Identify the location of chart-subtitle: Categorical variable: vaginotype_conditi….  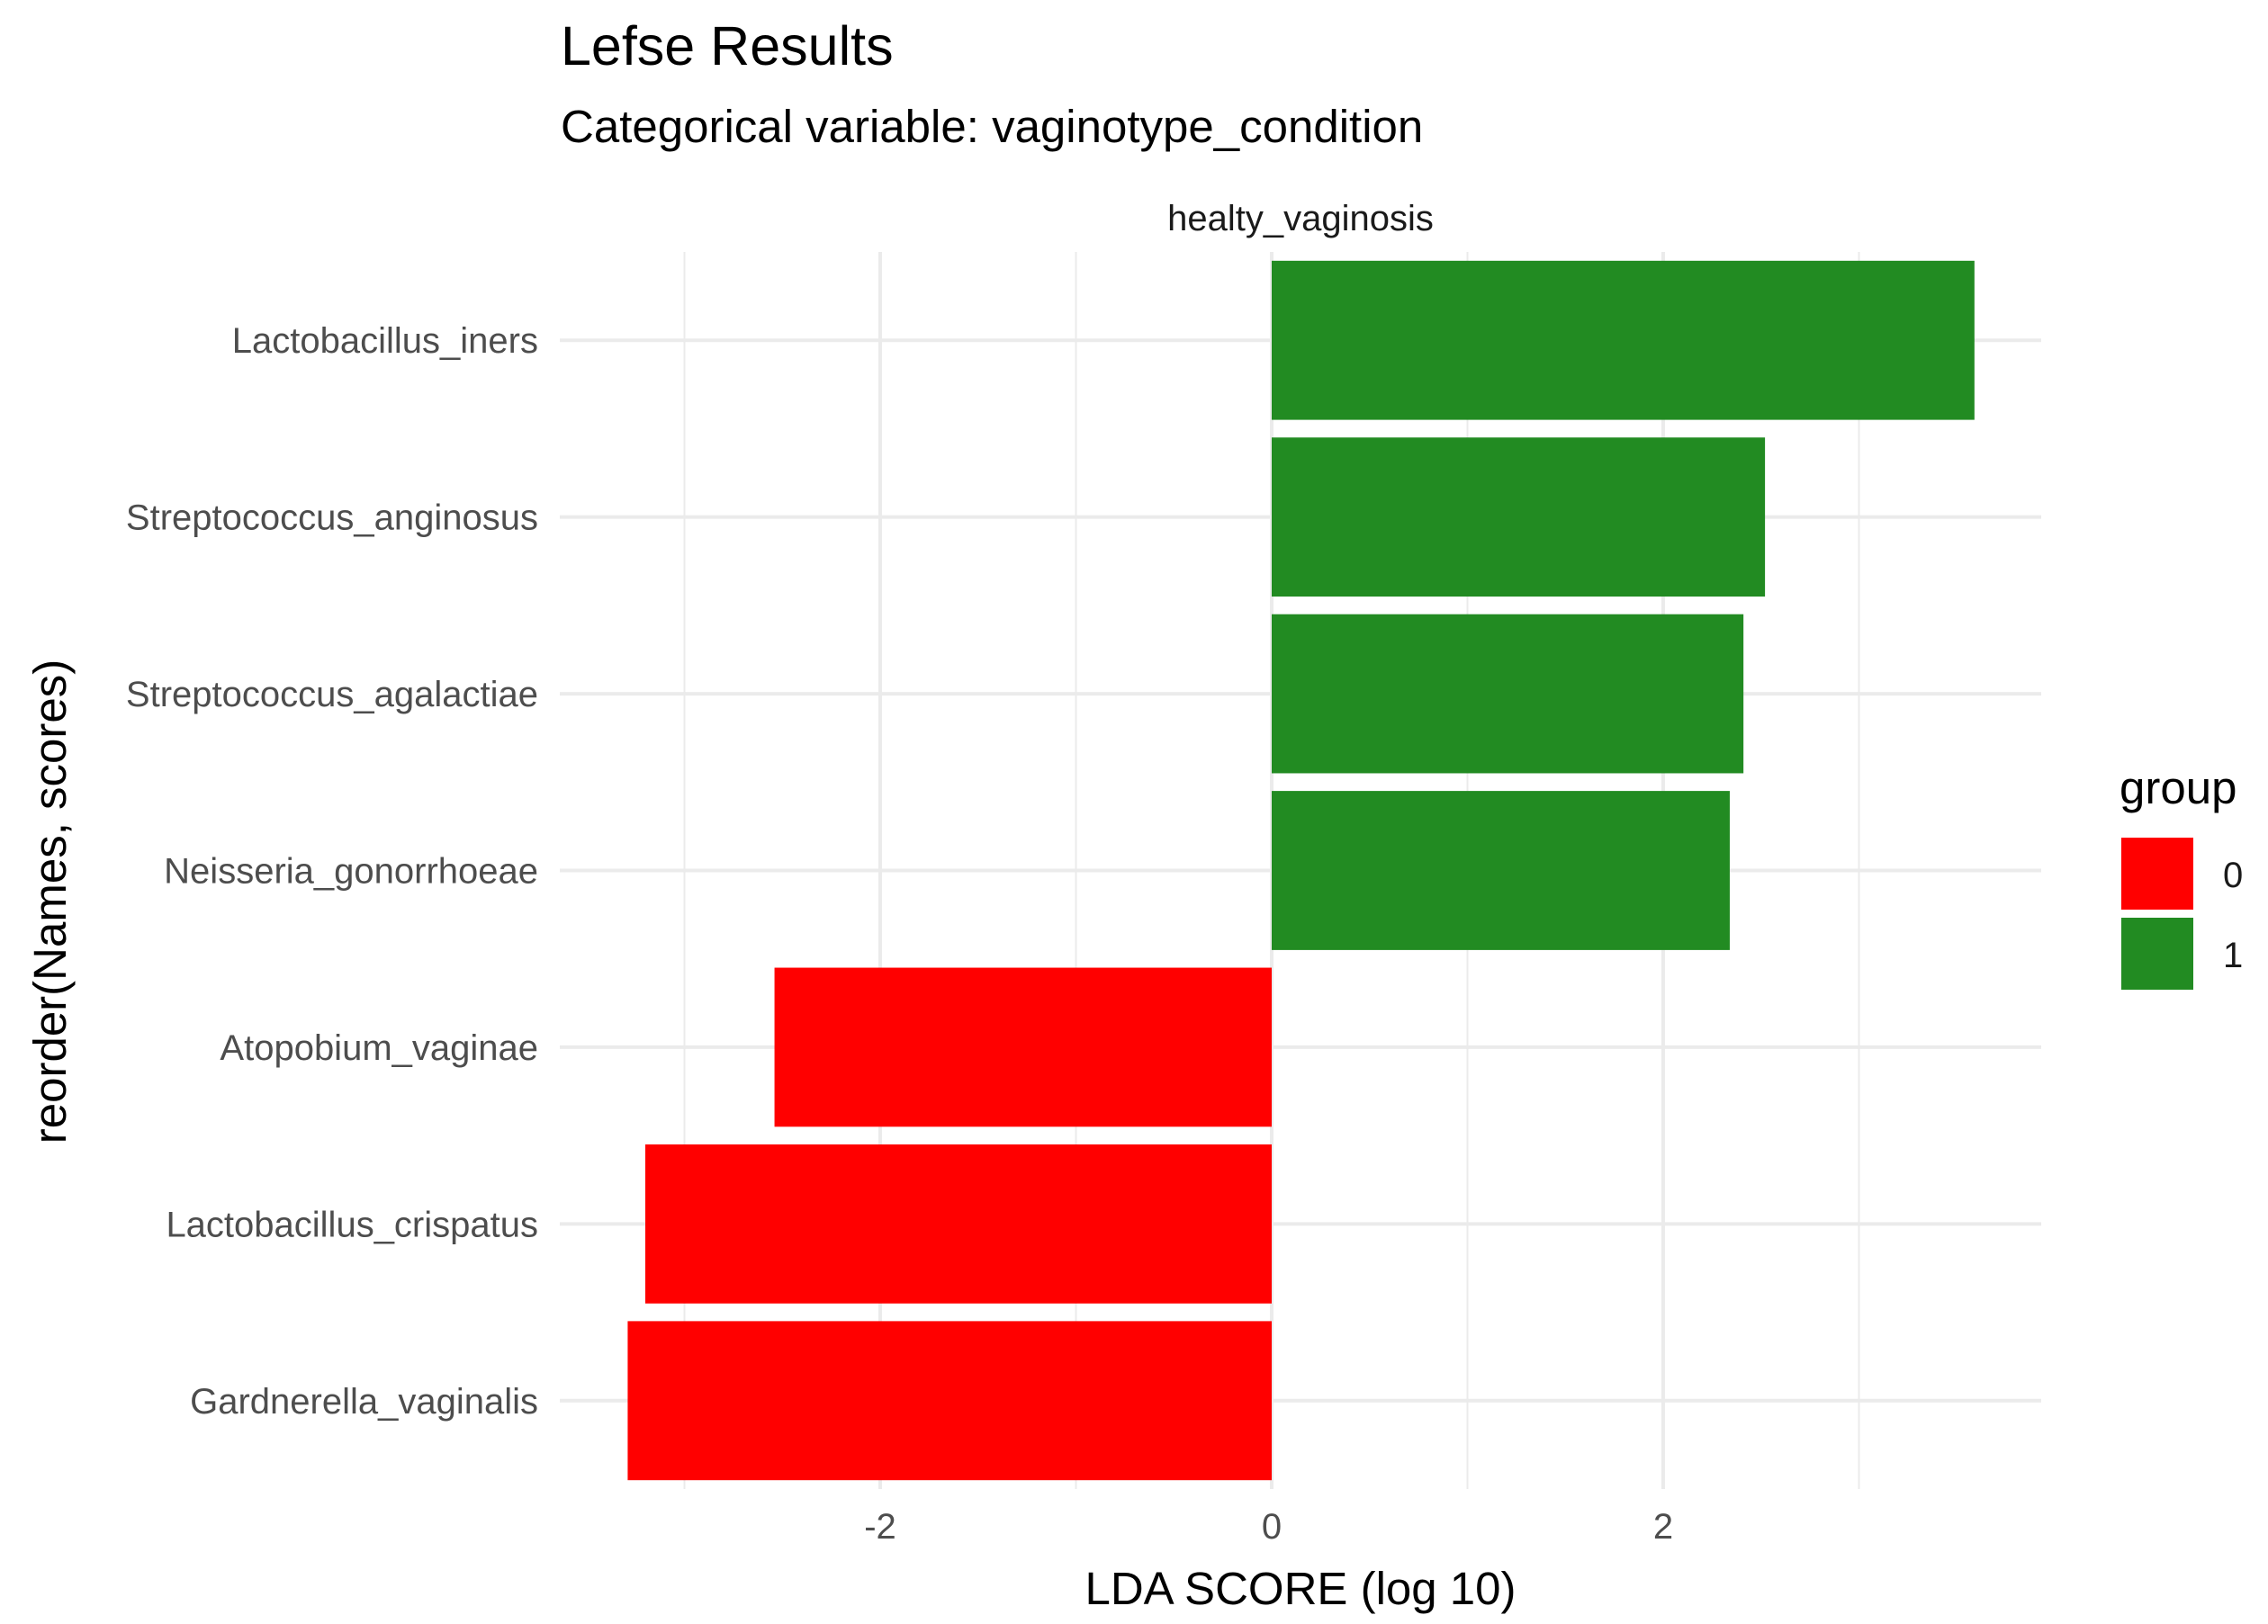
(992, 126).